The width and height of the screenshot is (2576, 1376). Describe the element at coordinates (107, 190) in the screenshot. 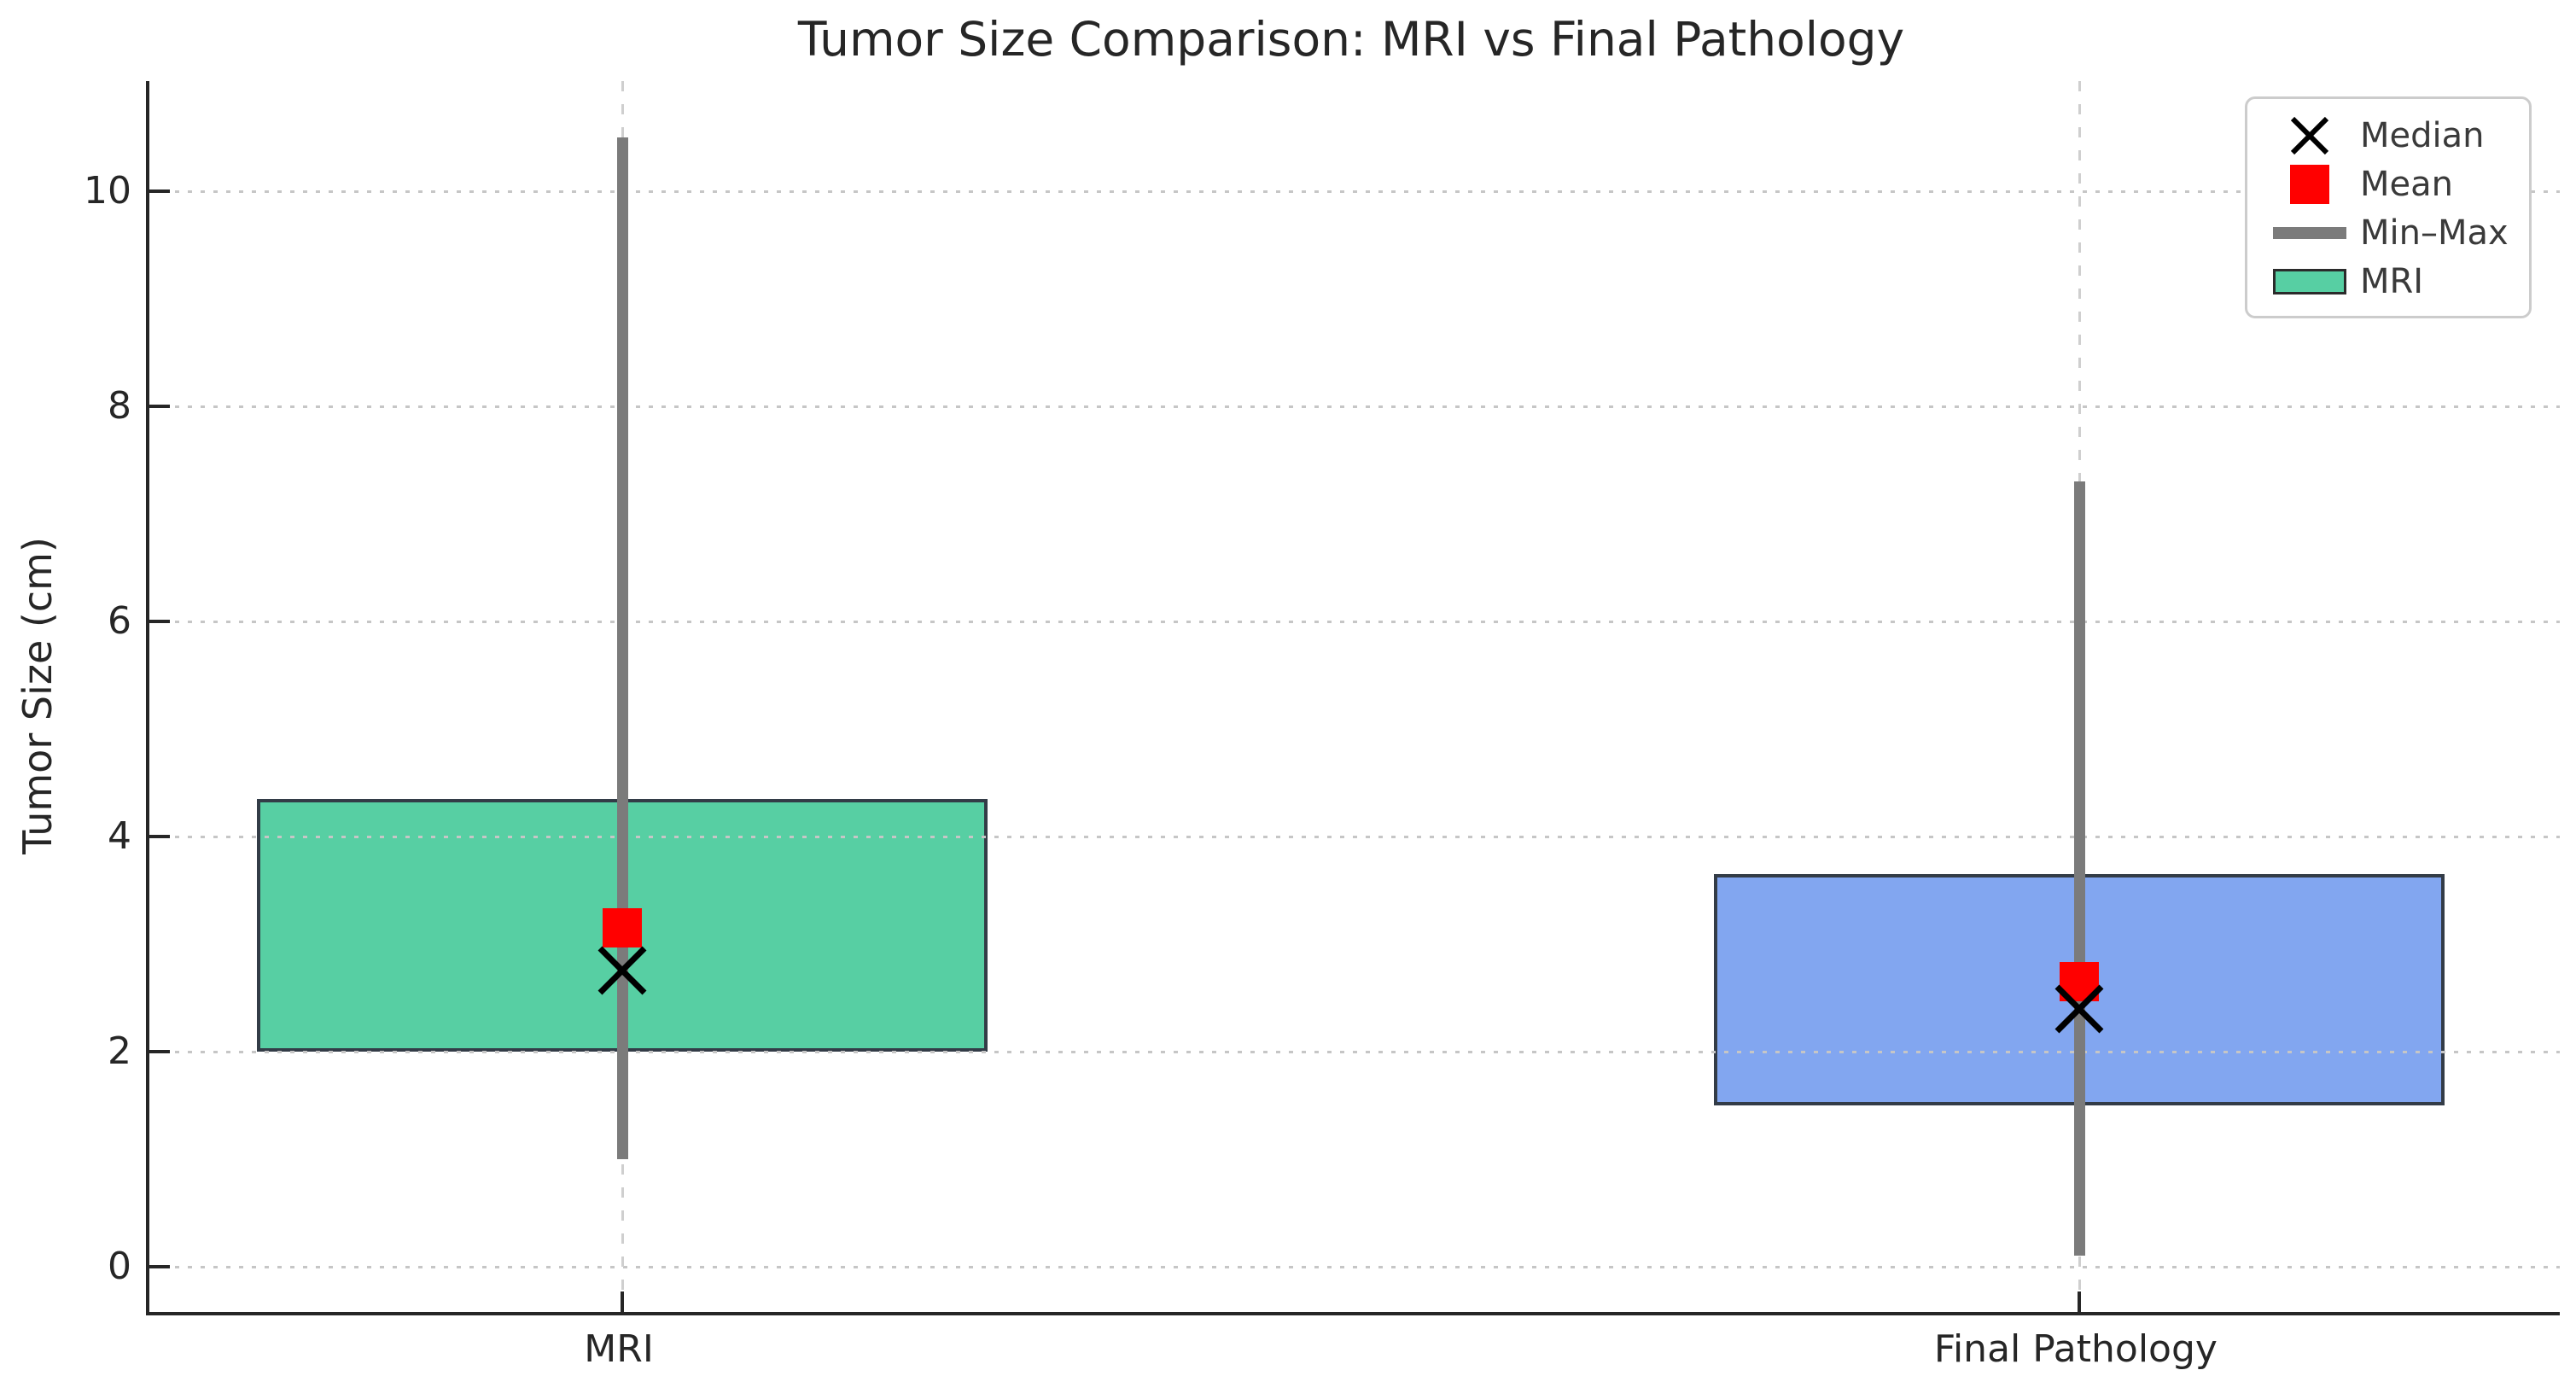

I see `y-tick-label-10: 10` at that location.